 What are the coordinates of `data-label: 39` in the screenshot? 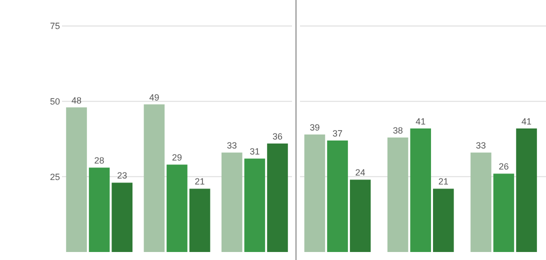 It's located at (315, 127).